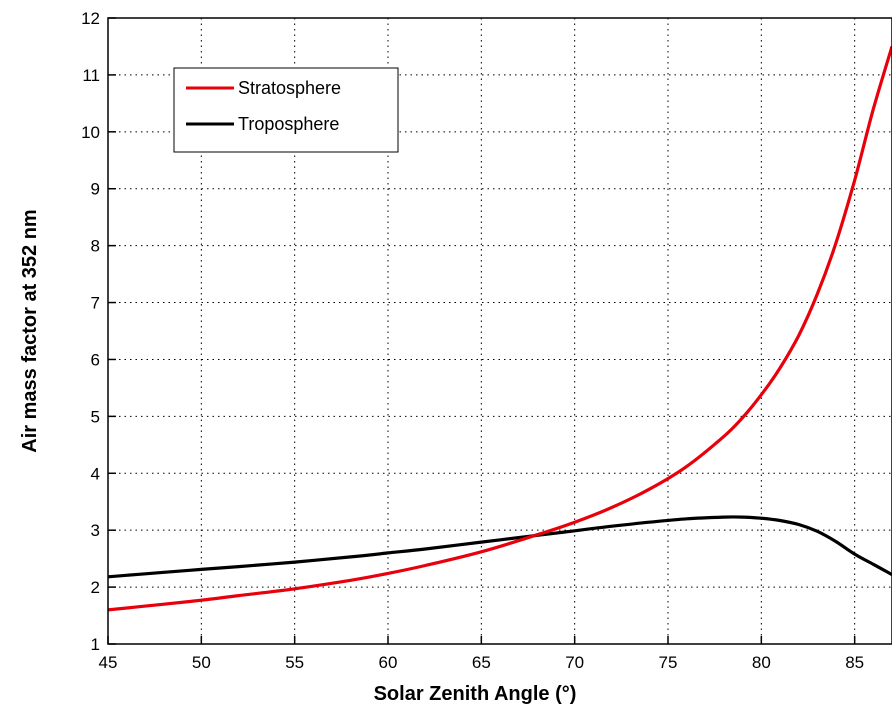 This screenshot has width=892, height=717. I want to click on x-tick-label: 60, so click(388, 662).